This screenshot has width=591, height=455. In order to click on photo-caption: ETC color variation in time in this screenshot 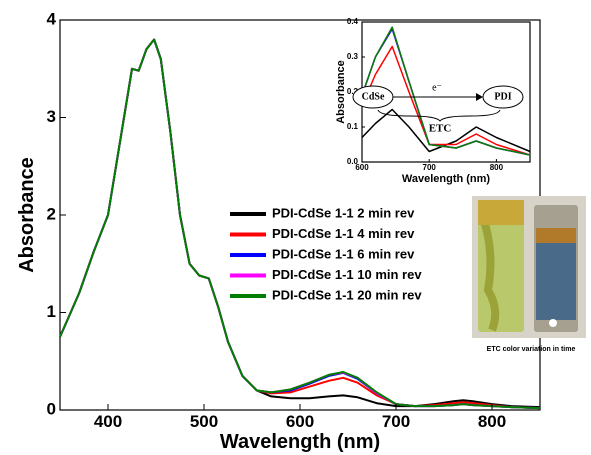, I will do `click(531, 349)`.